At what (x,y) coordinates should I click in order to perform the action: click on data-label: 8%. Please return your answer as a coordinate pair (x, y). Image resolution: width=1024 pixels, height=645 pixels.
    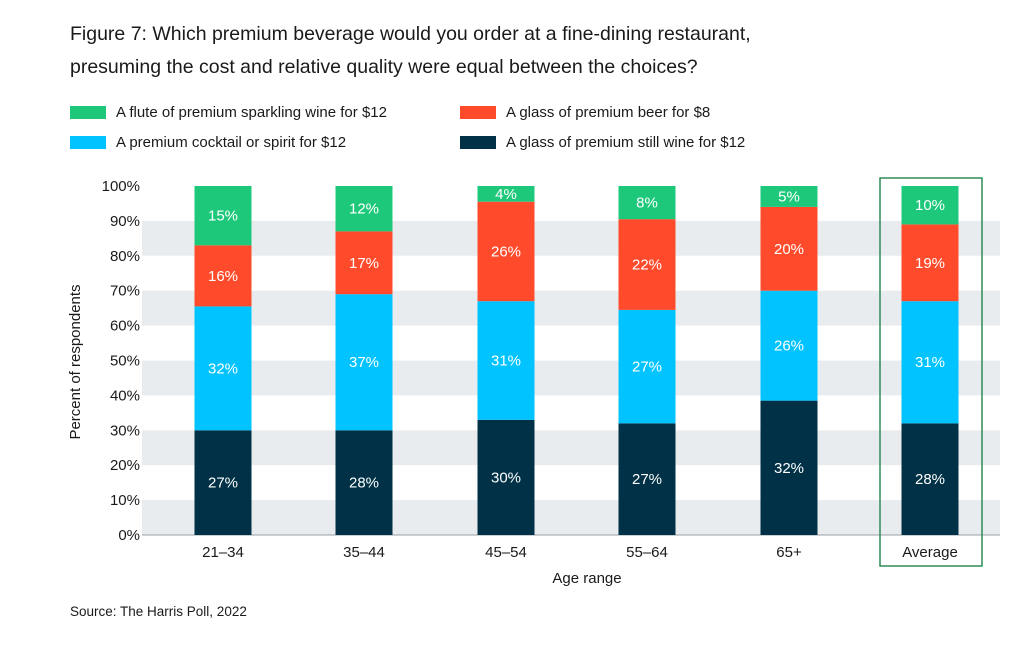
    Looking at the image, I should click on (647, 203).